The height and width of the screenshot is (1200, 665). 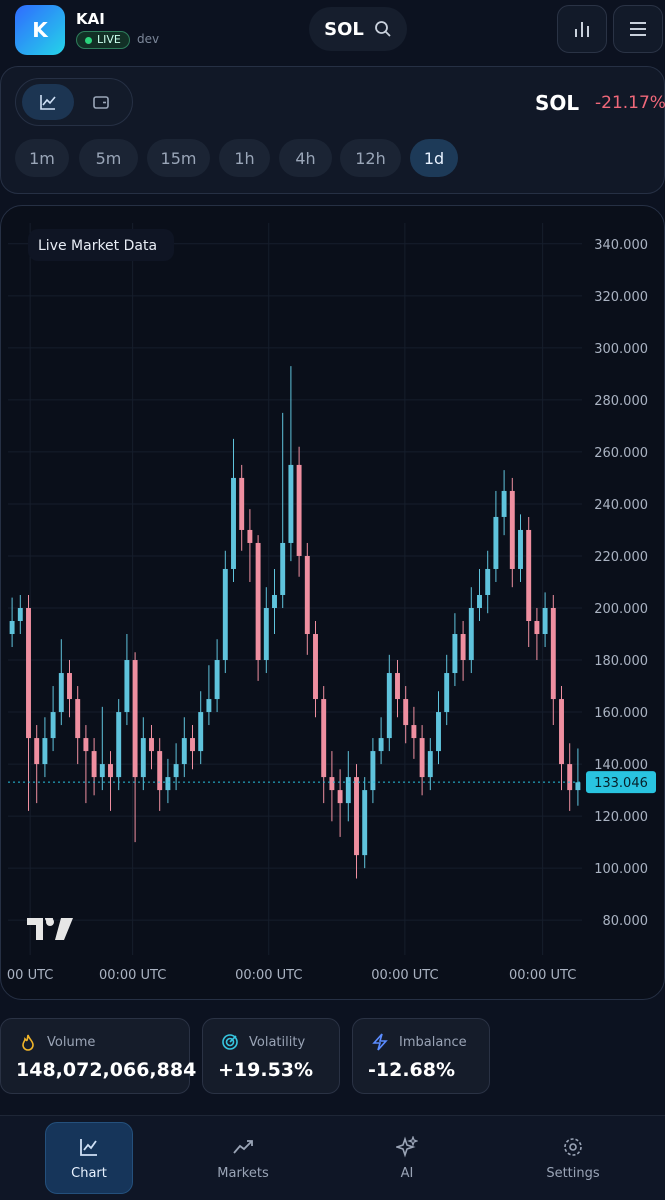 What do you see at coordinates (48, 102) in the screenshot?
I see `chart-tab` at bounding box center [48, 102].